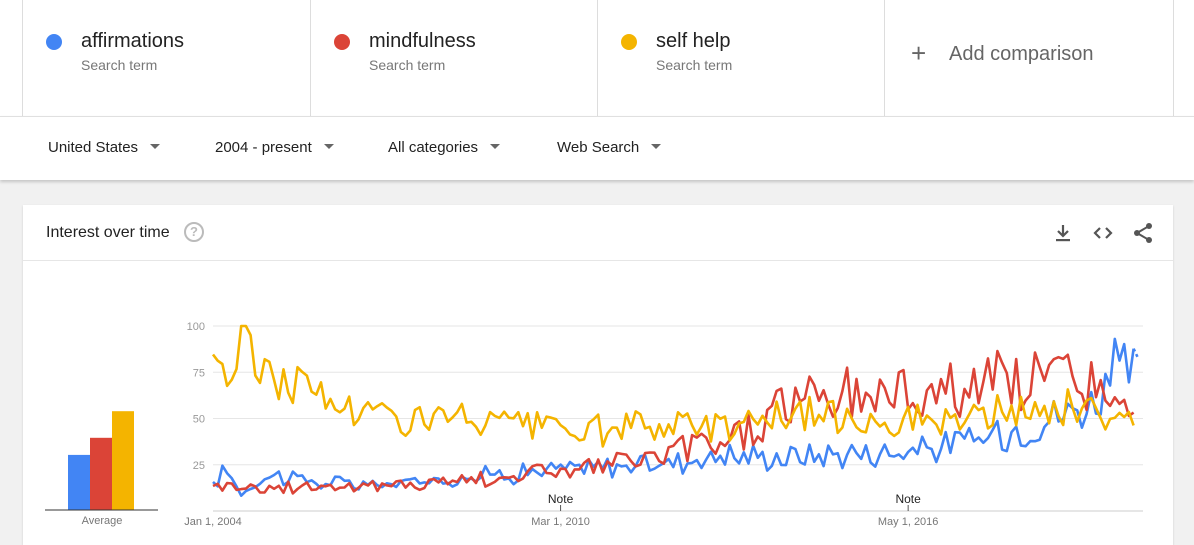 The height and width of the screenshot is (545, 1194). What do you see at coordinates (166, 58) in the screenshot?
I see `term-card-affirmations: affirmations Search term` at bounding box center [166, 58].